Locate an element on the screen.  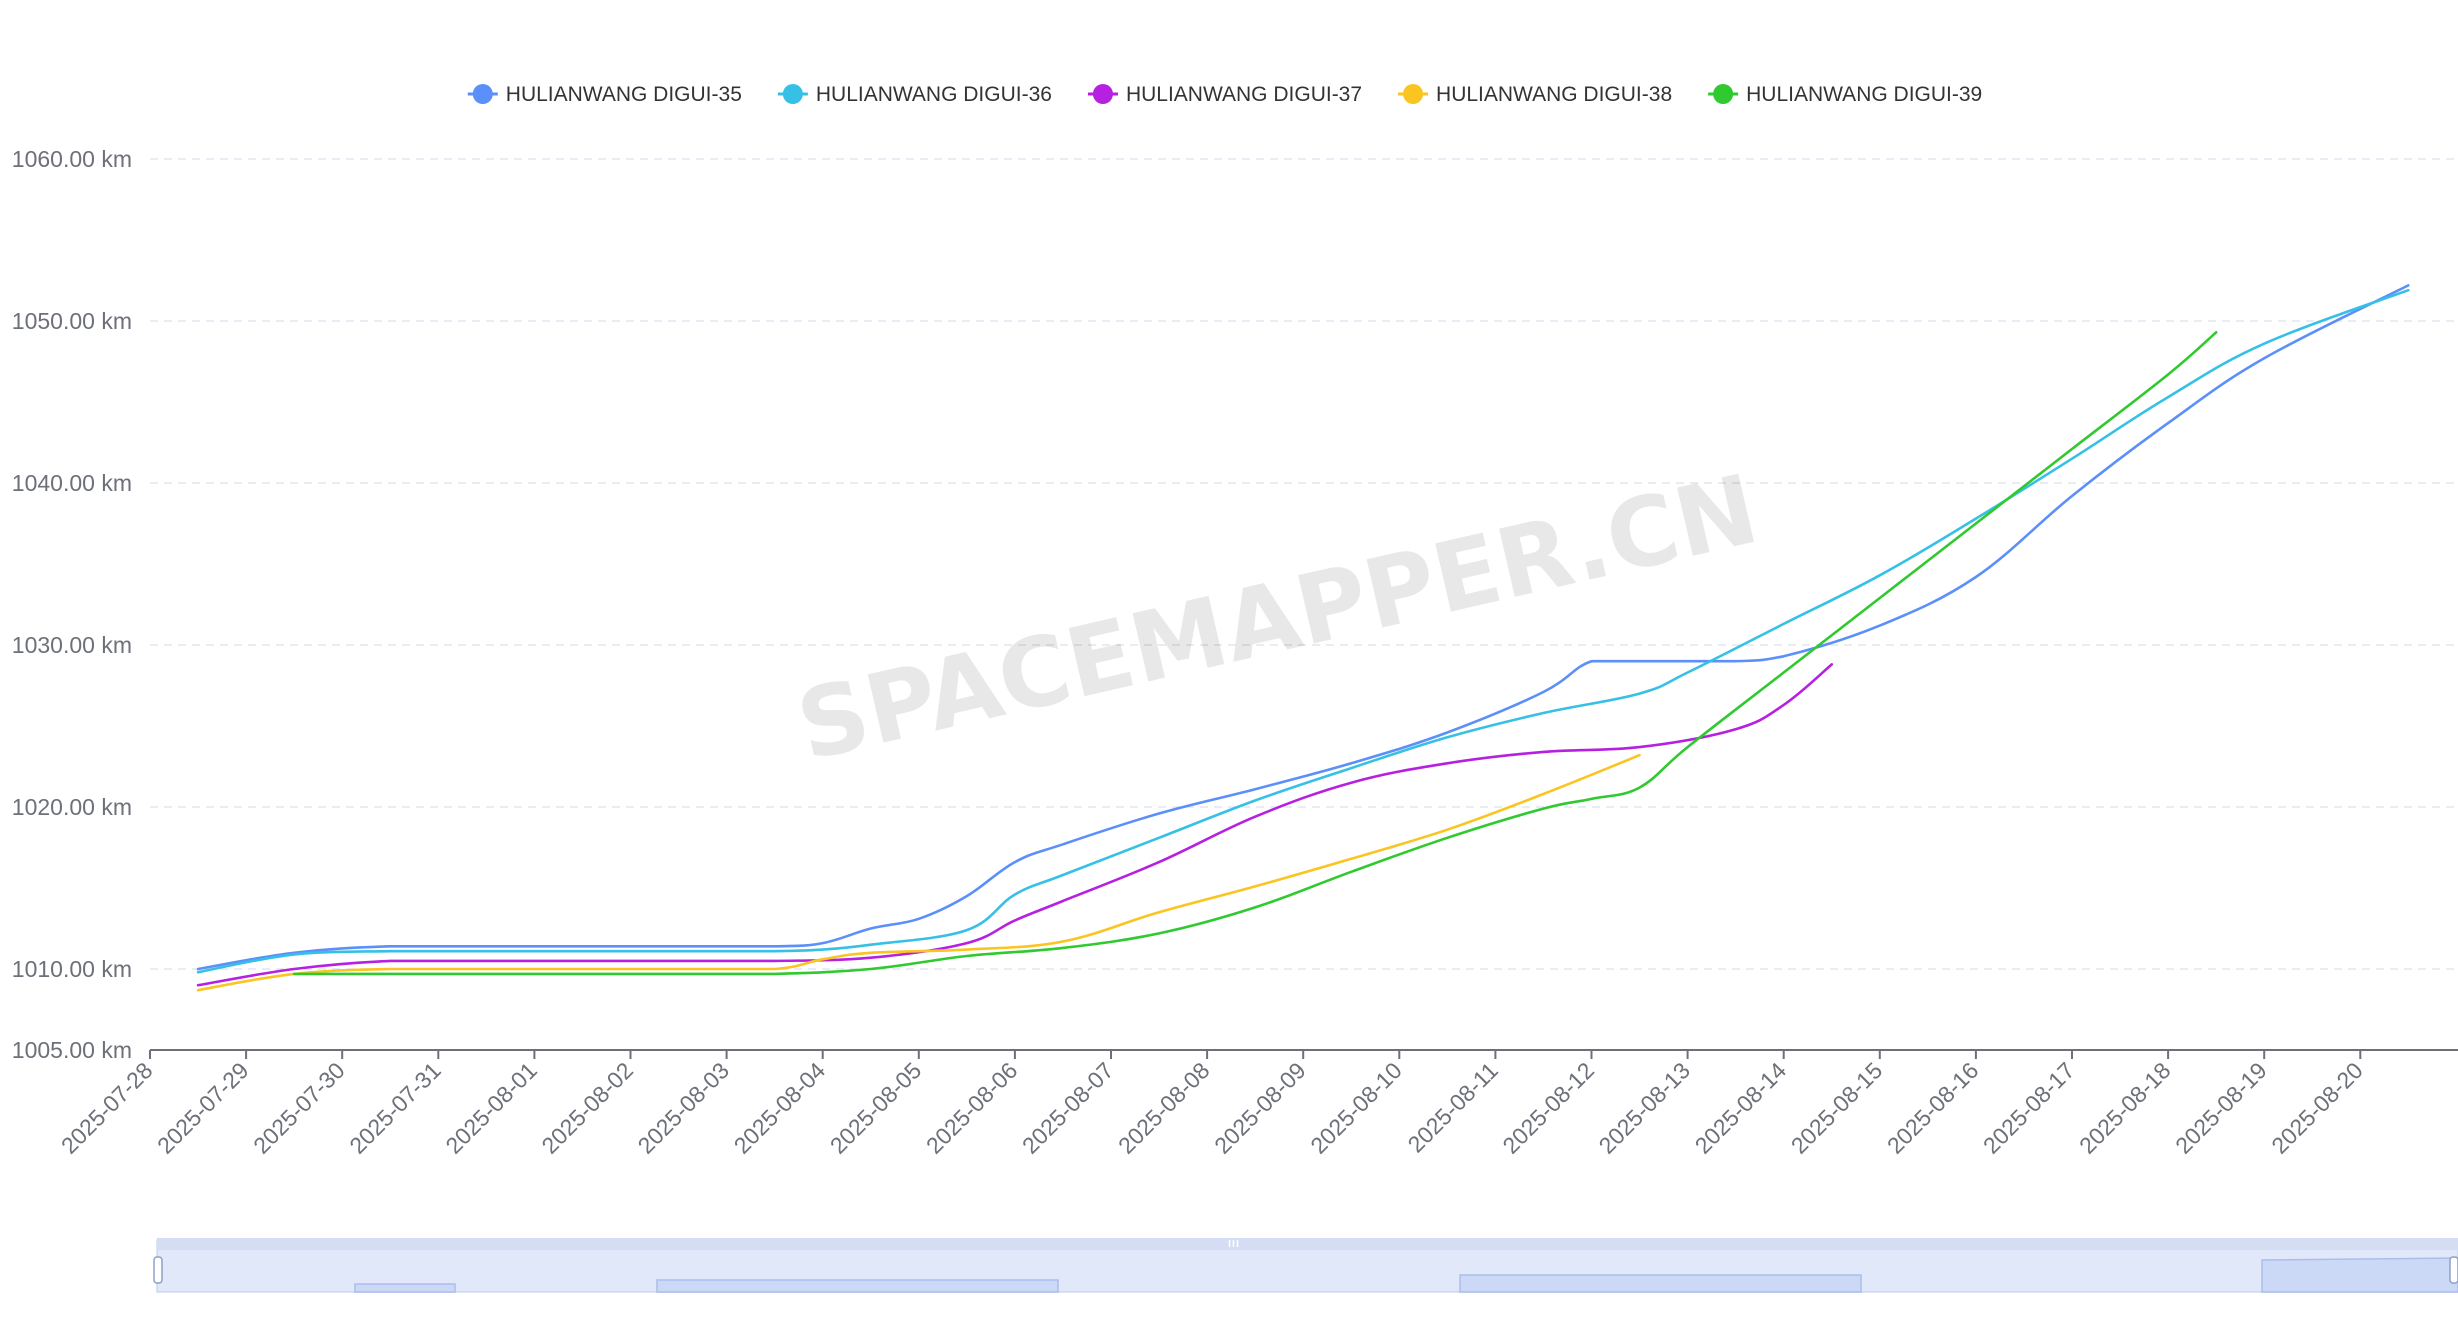
x-tick-label: 2025-08-07 is located at coordinates (1068, 1108).